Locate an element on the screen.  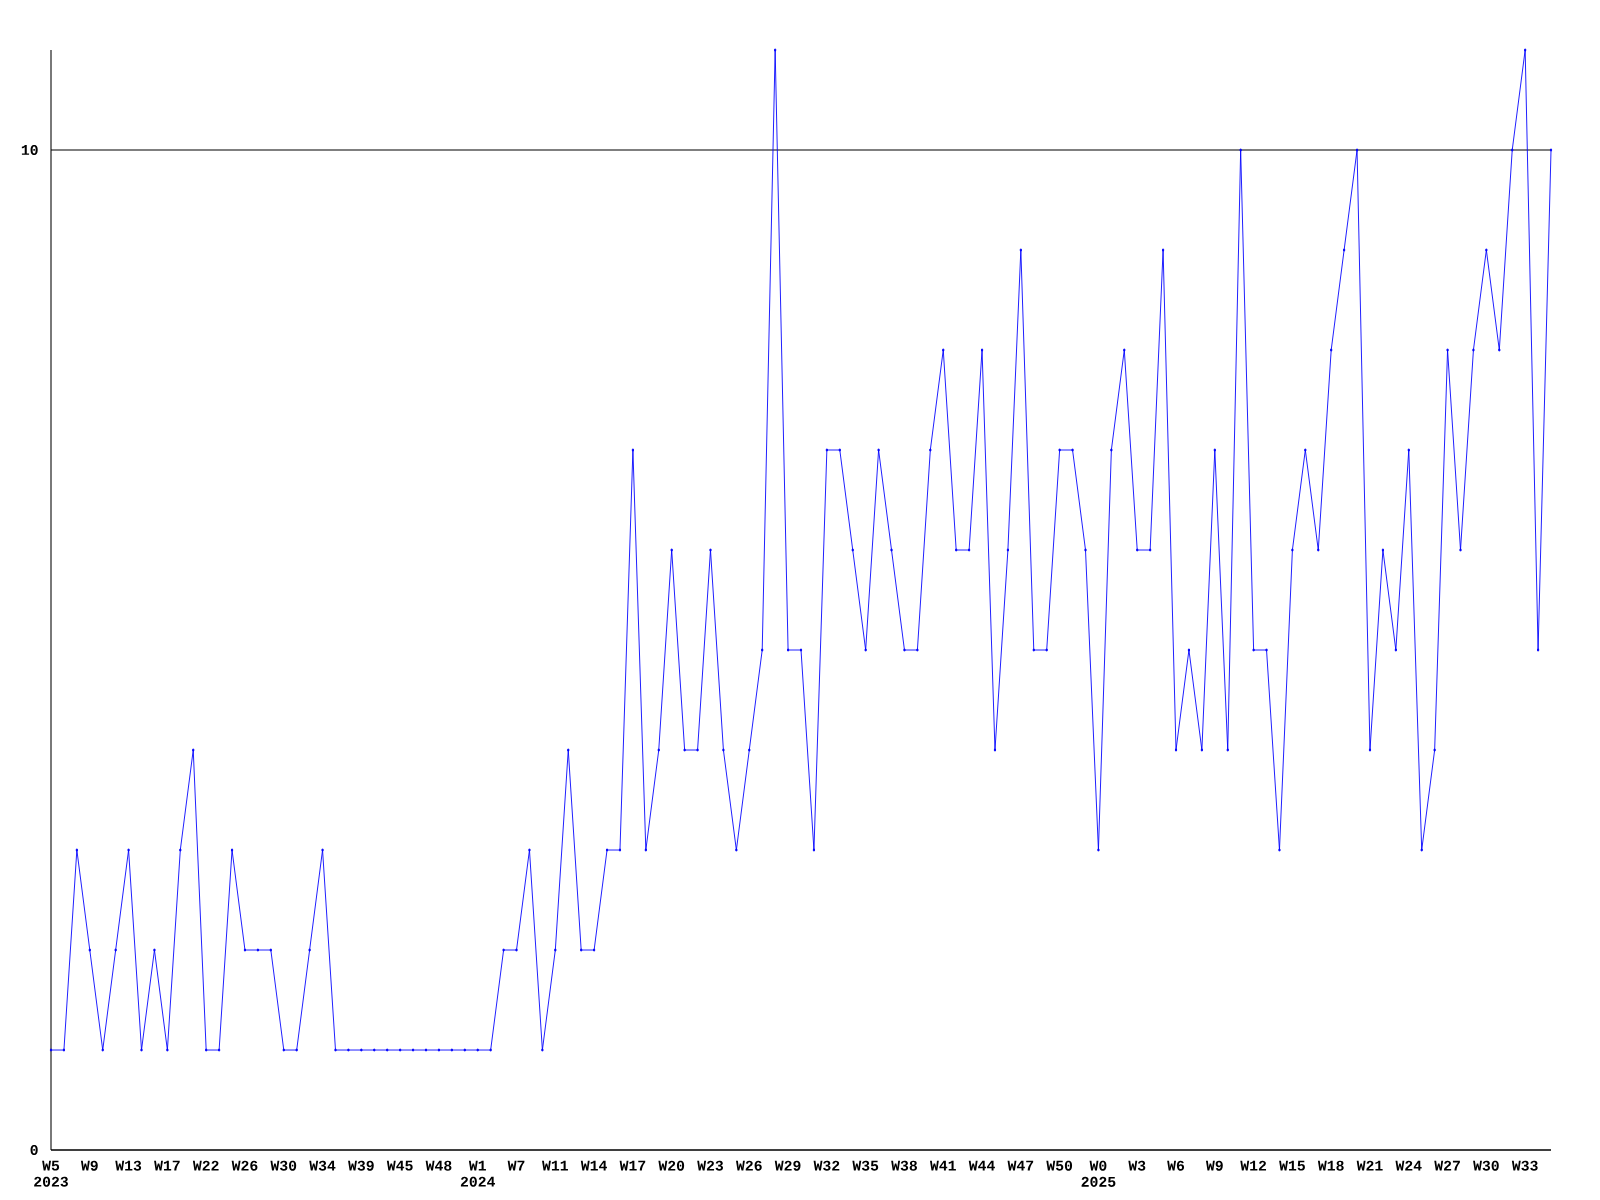
x-tick-label: W22 is located at coordinates (205, 1165).